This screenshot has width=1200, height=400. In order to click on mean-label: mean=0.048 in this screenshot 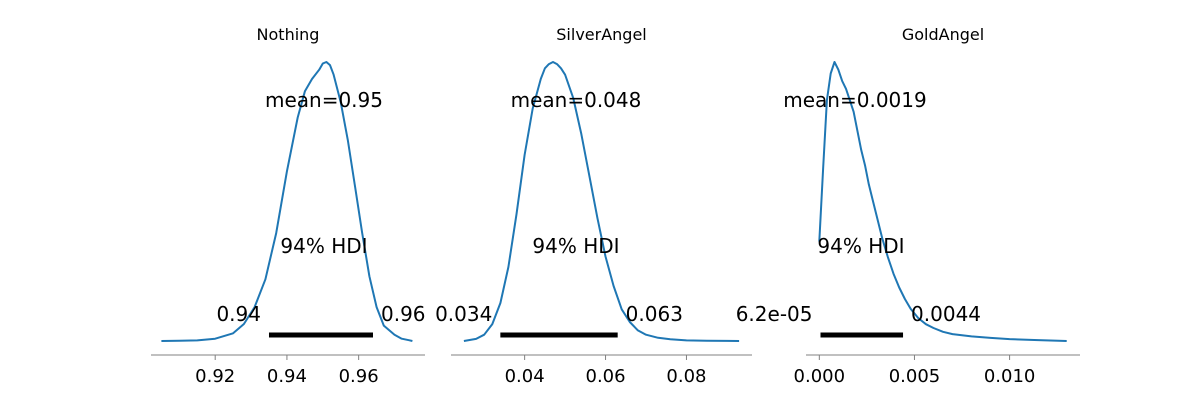, I will do `click(576, 100)`.